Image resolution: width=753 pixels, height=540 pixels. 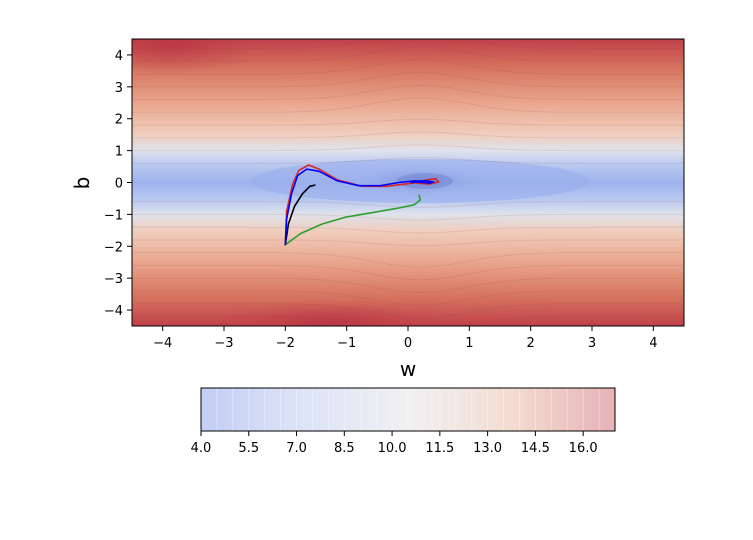 I want to click on y-tick-label: 0, so click(x=119, y=184).